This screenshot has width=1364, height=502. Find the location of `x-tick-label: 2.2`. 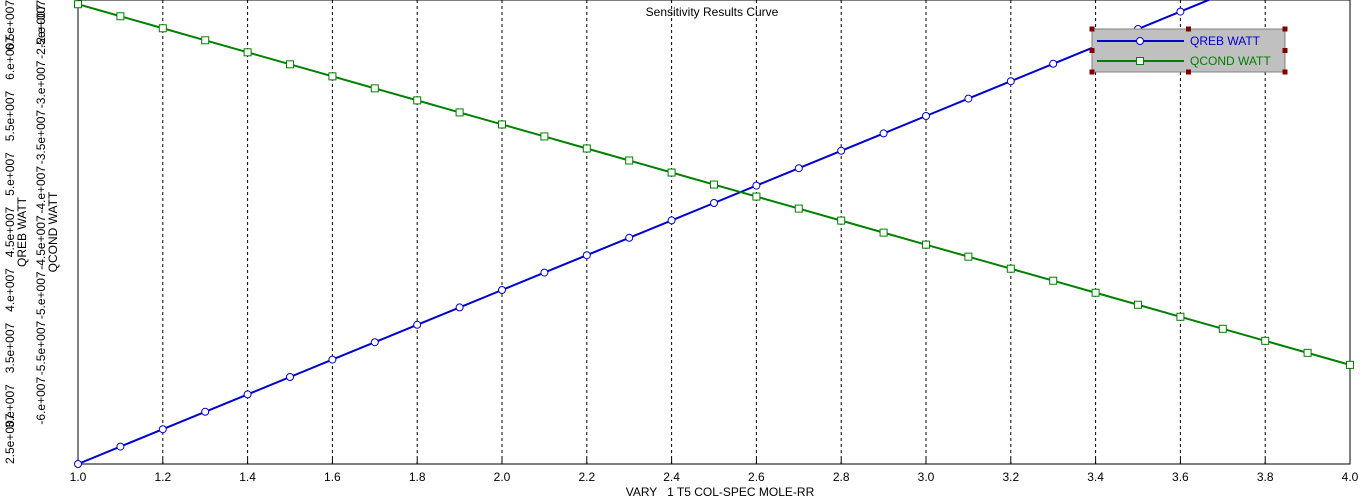

x-tick-label: 2.2 is located at coordinates (586, 477).